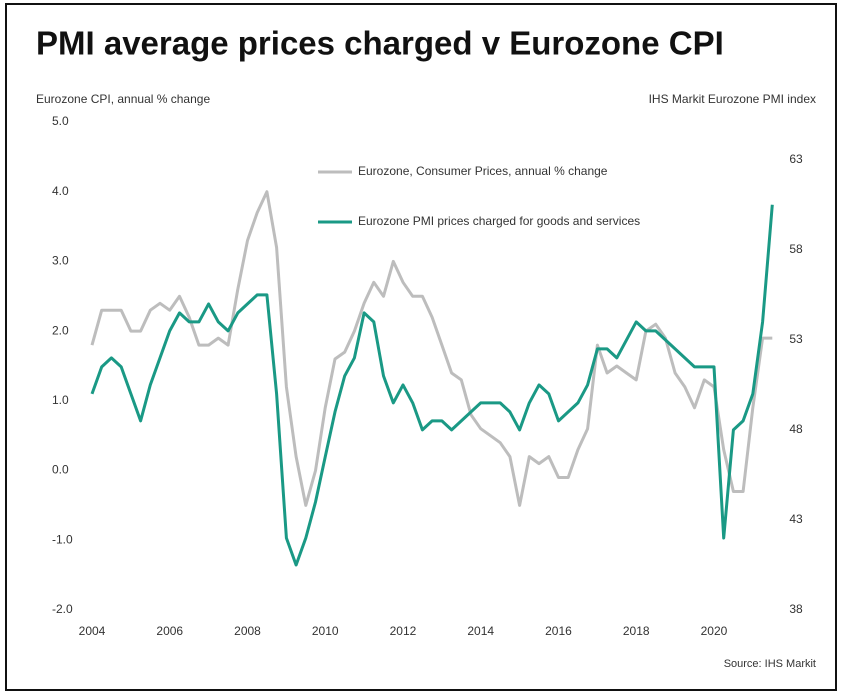 This screenshot has width=844, height=699. Describe the element at coordinates (796, 339) in the screenshot. I see `y2-tick-label: 53` at that location.